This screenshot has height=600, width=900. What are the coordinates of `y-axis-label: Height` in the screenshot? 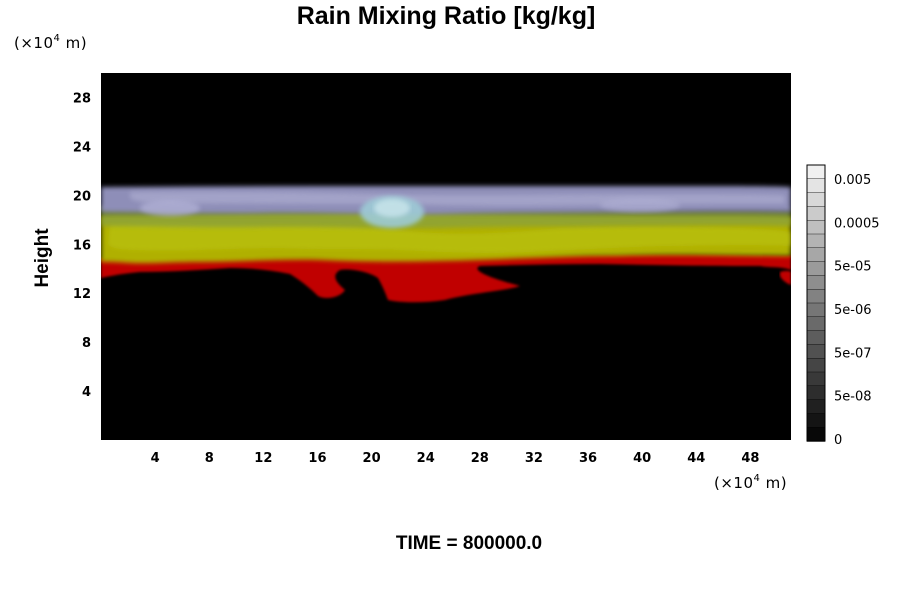 It's located at (42, 258).